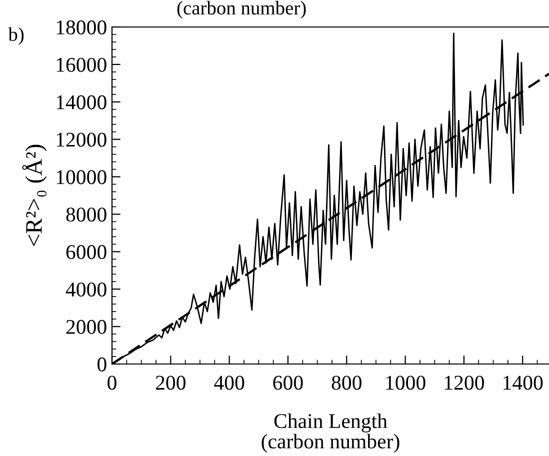 This screenshot has width=549, height=456. What do you see at coordinates (229, 383) in the screenshot?
I see `x-tick-label: 400` at bounding box center [229, 383].